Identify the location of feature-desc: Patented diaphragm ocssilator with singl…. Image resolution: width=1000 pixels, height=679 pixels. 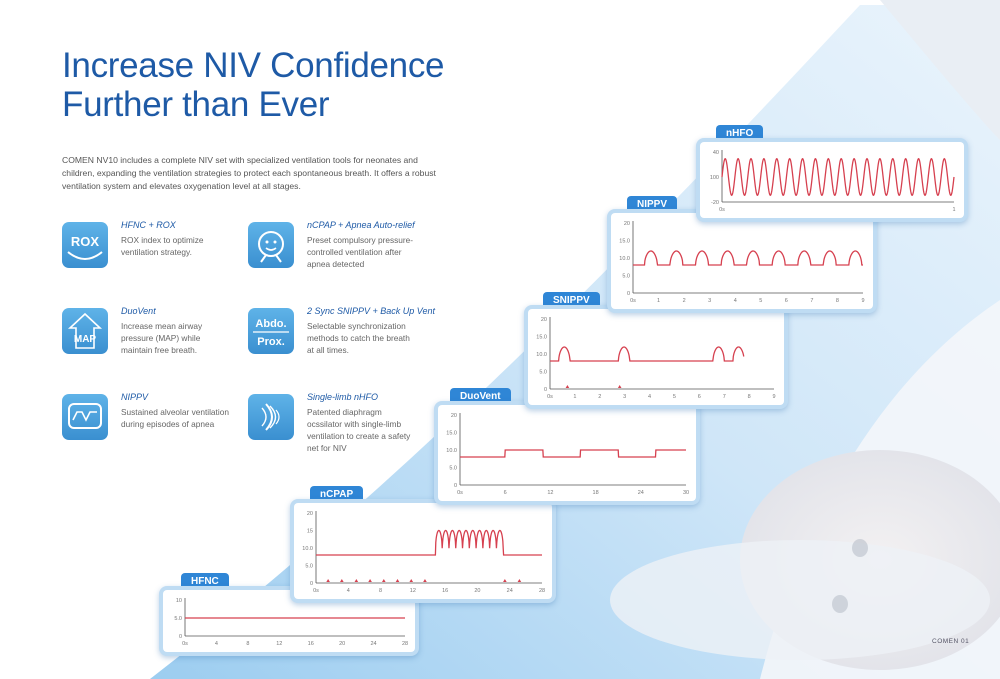
(359, 430).